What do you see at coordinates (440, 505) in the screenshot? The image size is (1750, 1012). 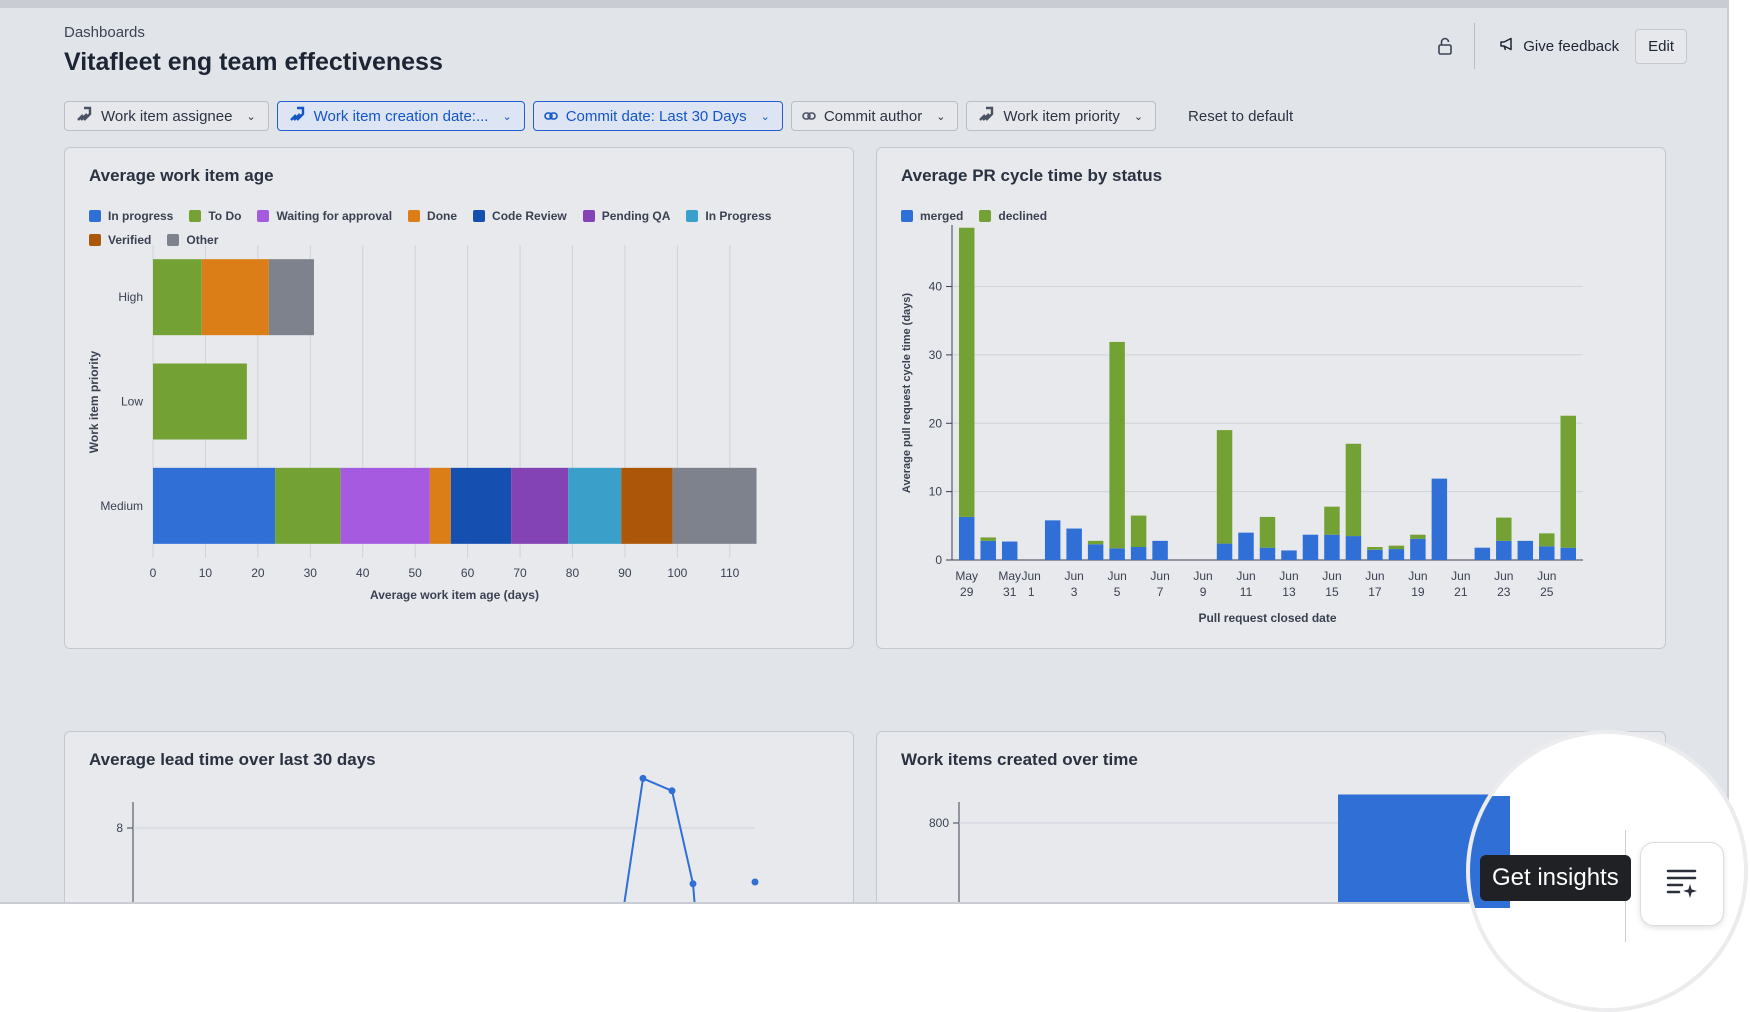 I see `bar-done` at bounding box center [440, 505].